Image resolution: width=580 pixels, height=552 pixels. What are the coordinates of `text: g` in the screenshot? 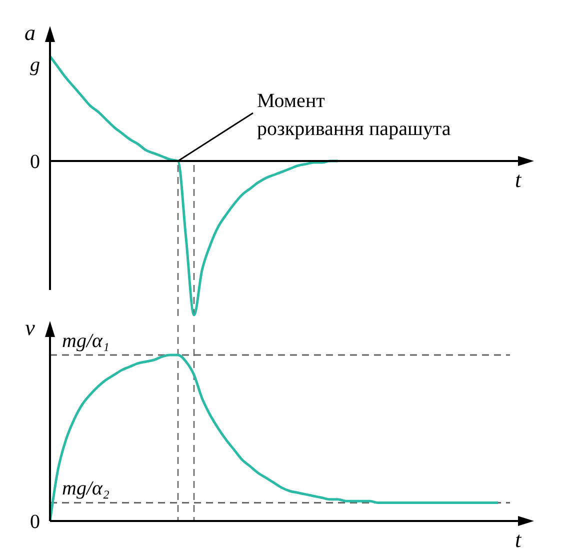 It's located at (35, 65).